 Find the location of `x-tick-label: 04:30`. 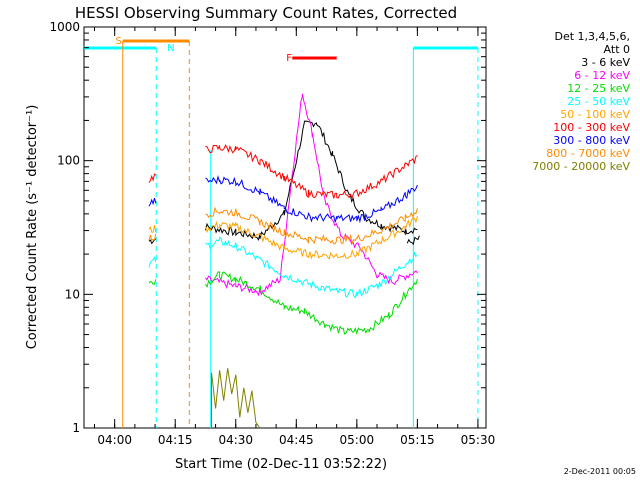

x-tick-label: 04:30 is located at coordinates (235, 440).